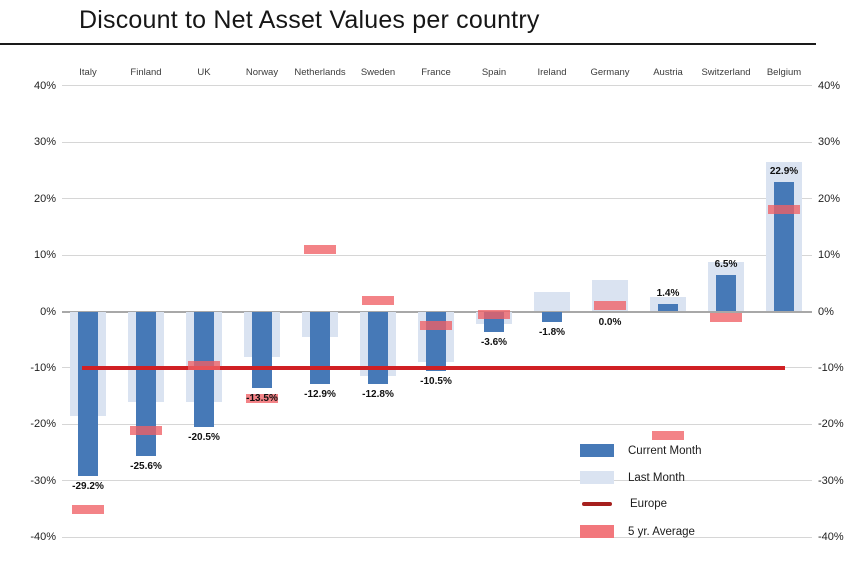 Image resolution: width=866 pixels, height=588 pixels. What do you see at coordinates (829, 255) in the screenshot?
I see `y-axis-tick-right: 10%` at bounding box center [829, 255].